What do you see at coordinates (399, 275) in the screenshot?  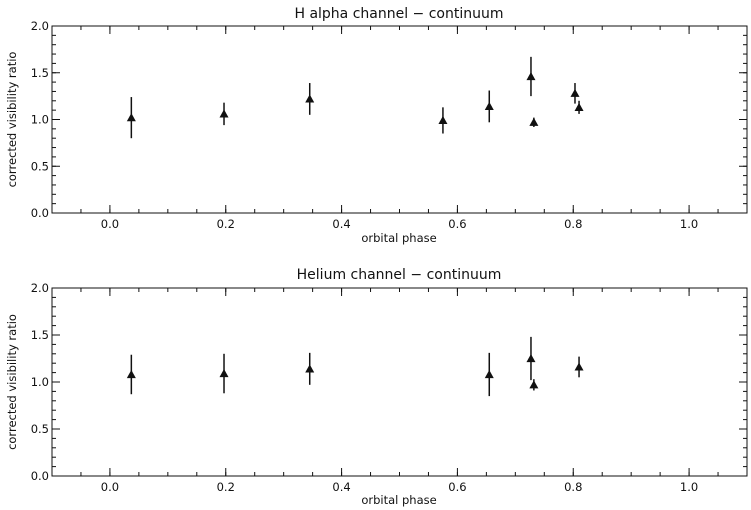 I see `chart-title: Helium channel − continuum` at bounding box center [399, 275].